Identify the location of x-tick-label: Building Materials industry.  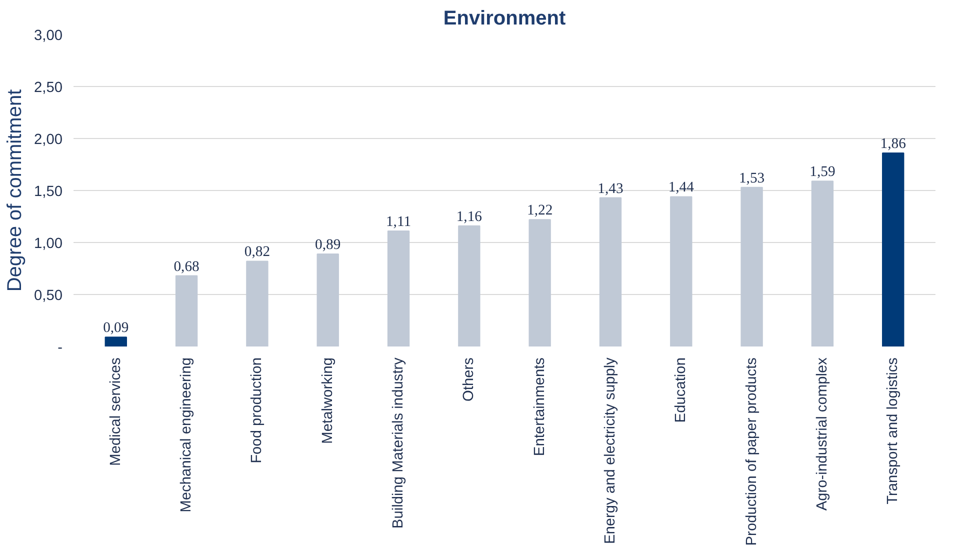
(398, 442).